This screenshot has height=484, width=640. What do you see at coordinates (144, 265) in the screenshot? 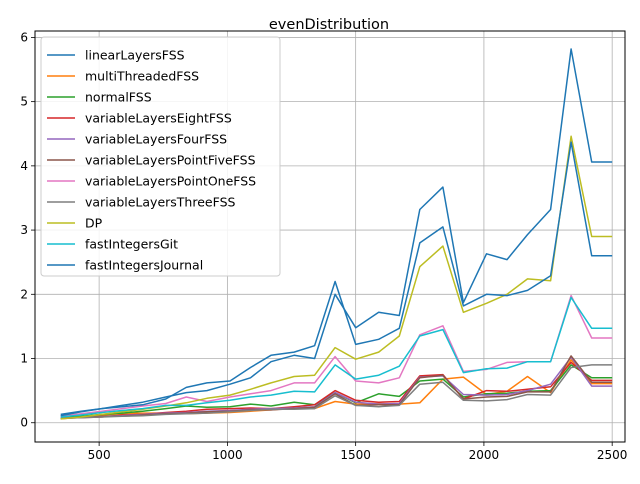
I see `legend-label: fastIntegersJournal` at bounding box center [144, 265].